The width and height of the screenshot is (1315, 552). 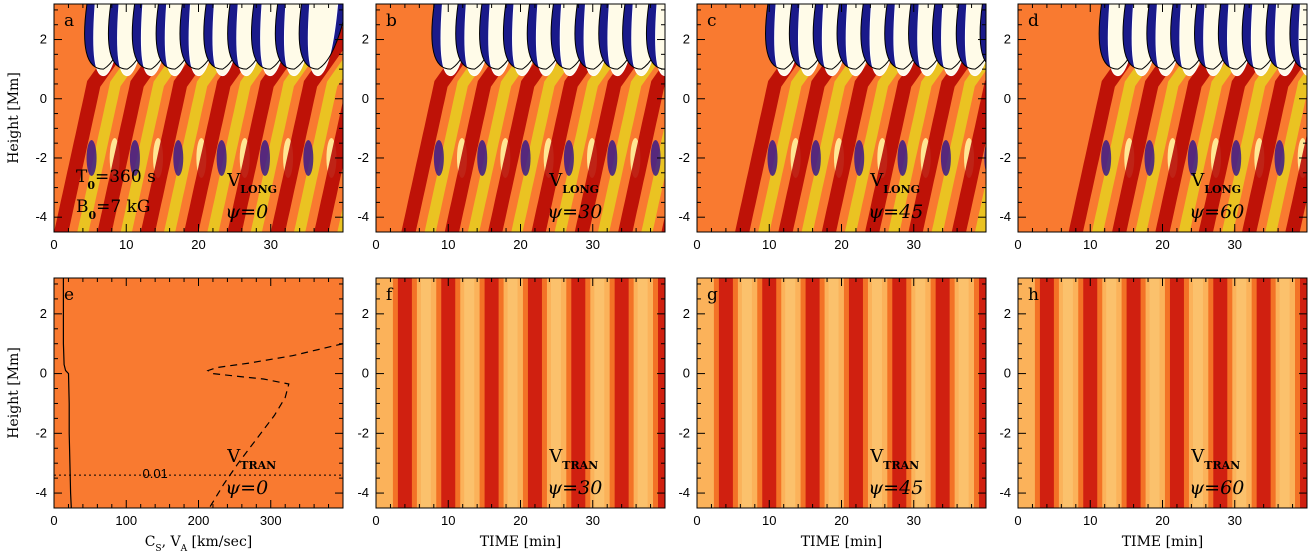 I want to click on sound-speed-line, so click(x=67, y=393).